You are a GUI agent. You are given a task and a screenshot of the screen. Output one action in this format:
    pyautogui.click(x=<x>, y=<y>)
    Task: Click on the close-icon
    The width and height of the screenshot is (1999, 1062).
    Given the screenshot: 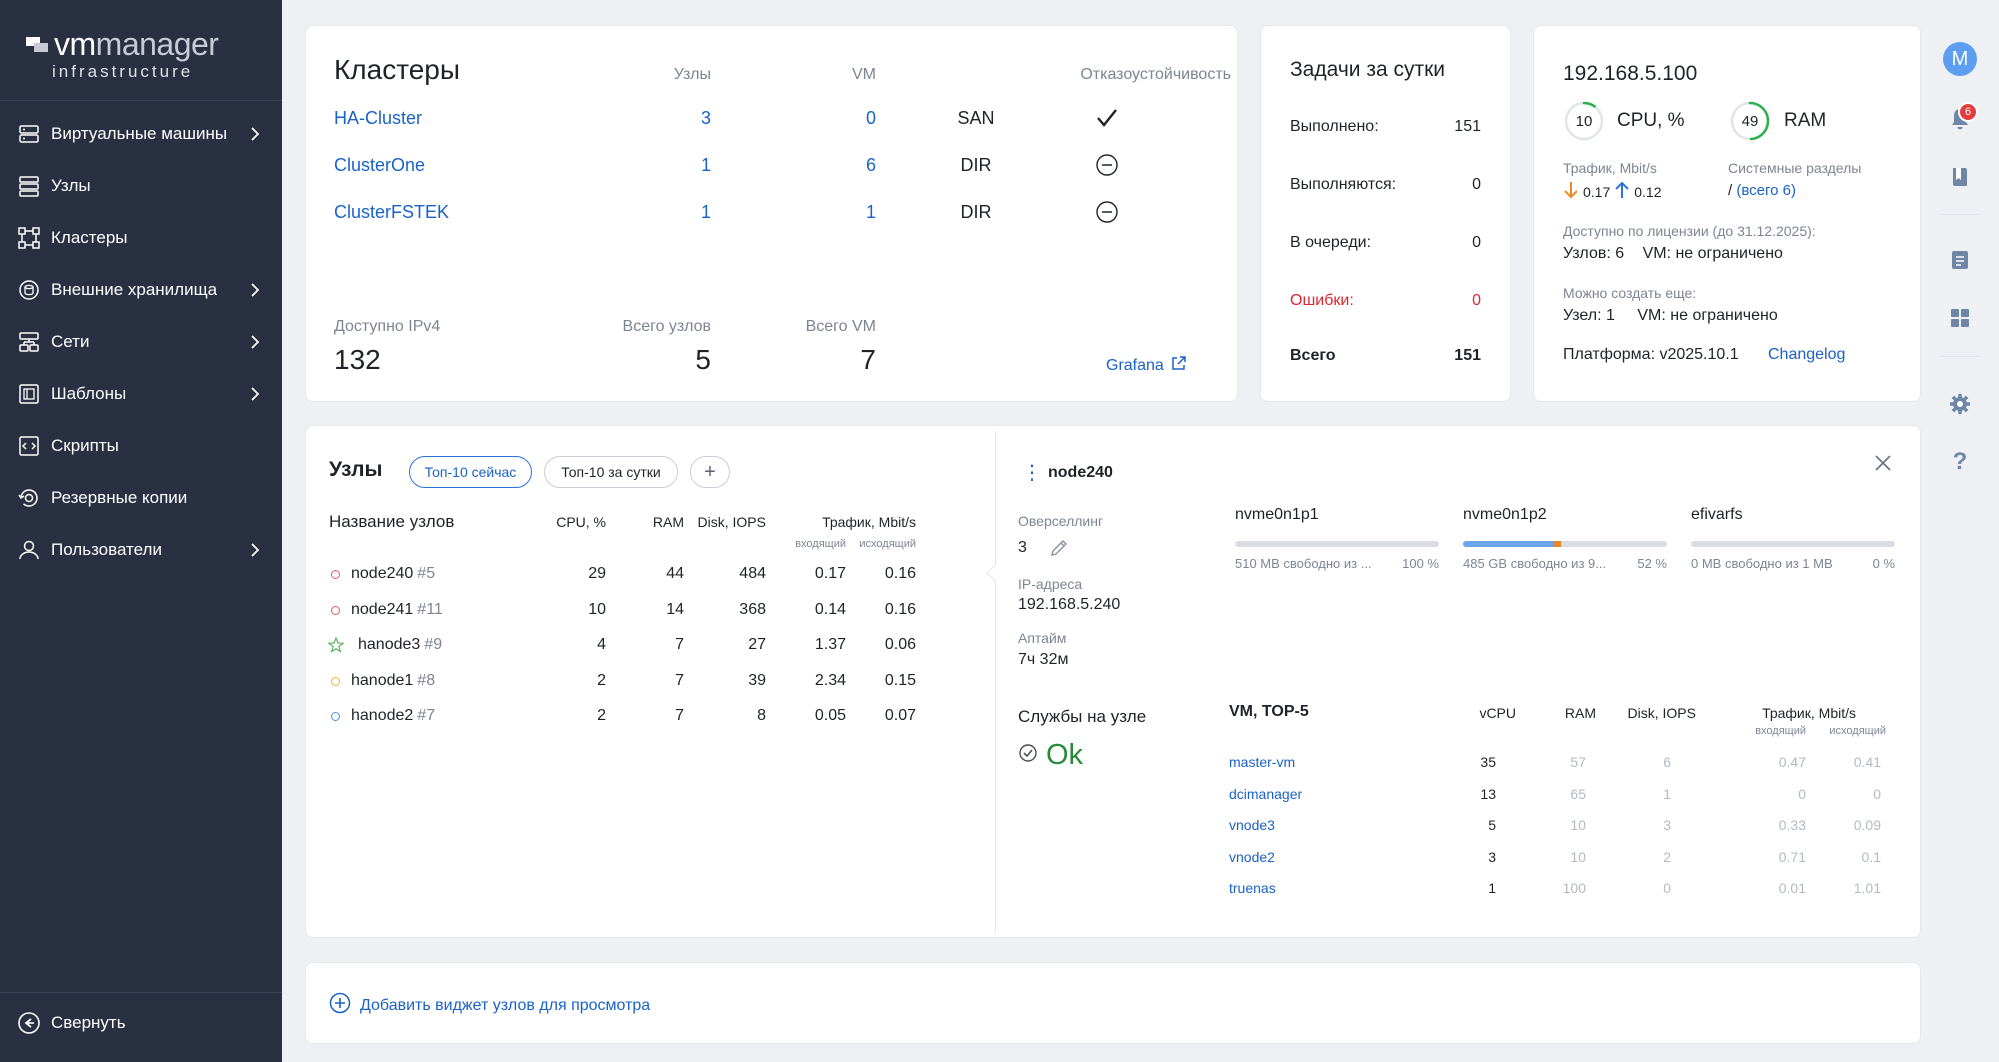 What is the action you would take?
    pyautogui.click(x=1883, y=465)
    